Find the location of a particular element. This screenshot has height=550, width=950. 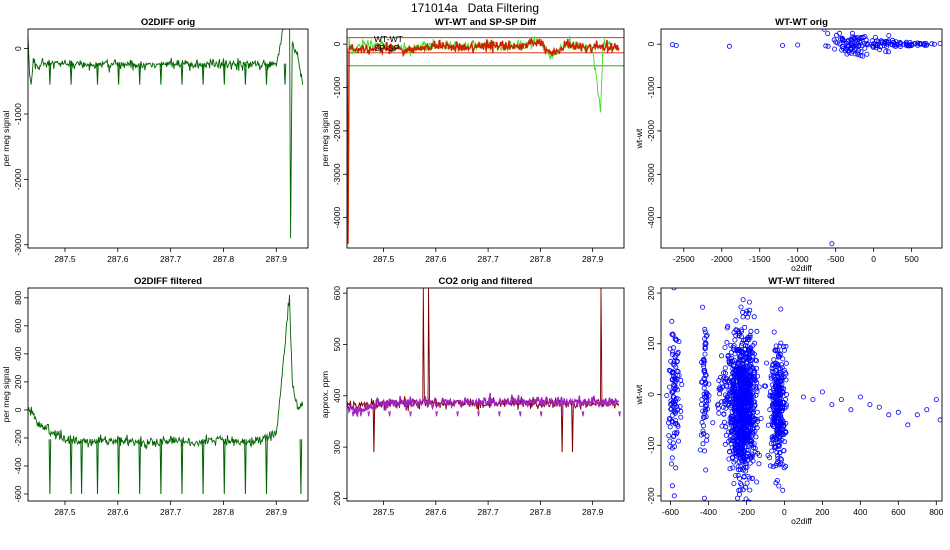

x-tick-label: 287.5 is located at coordinates (65, 512).